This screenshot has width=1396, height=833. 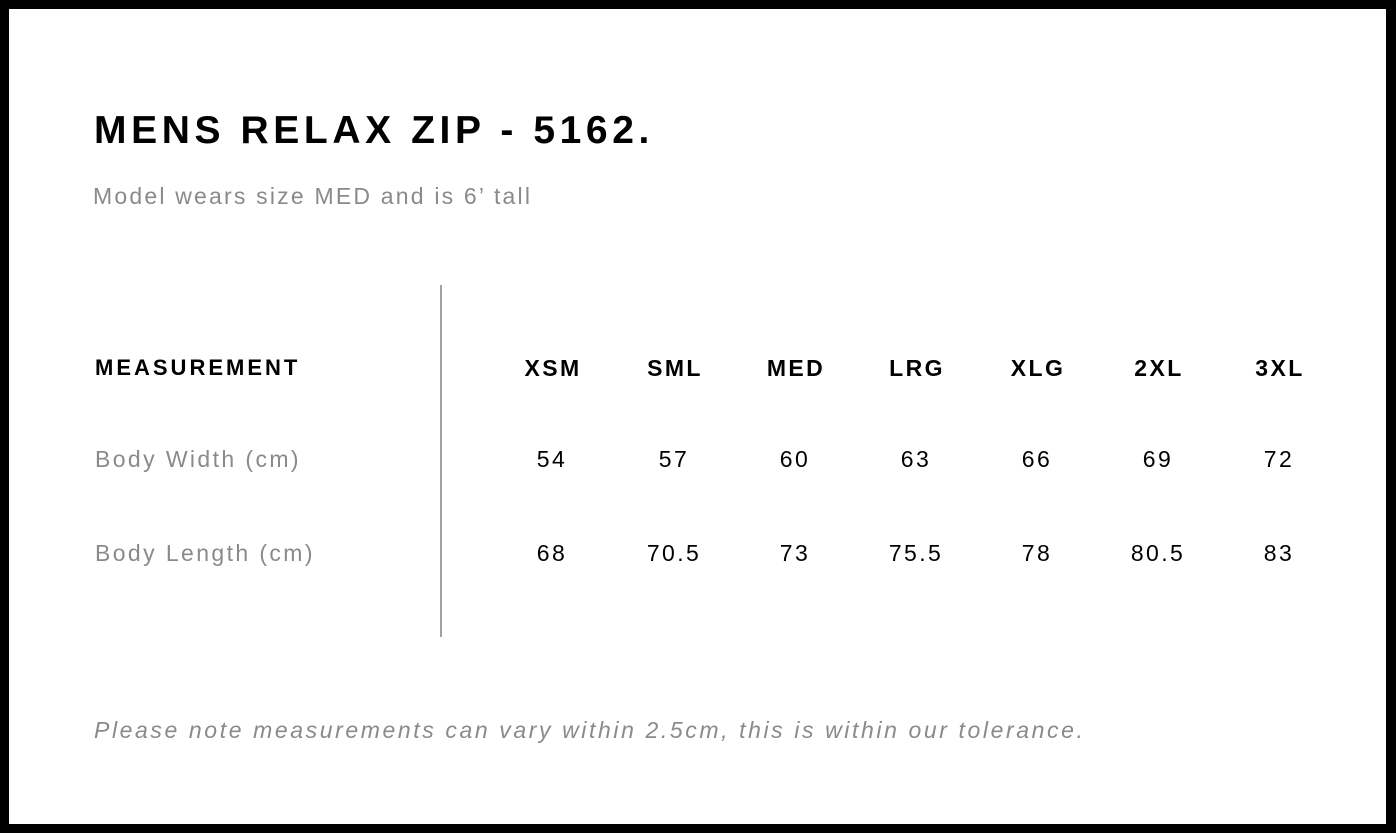 I want to click on table-cell: 68, so click(x=552, y=553).